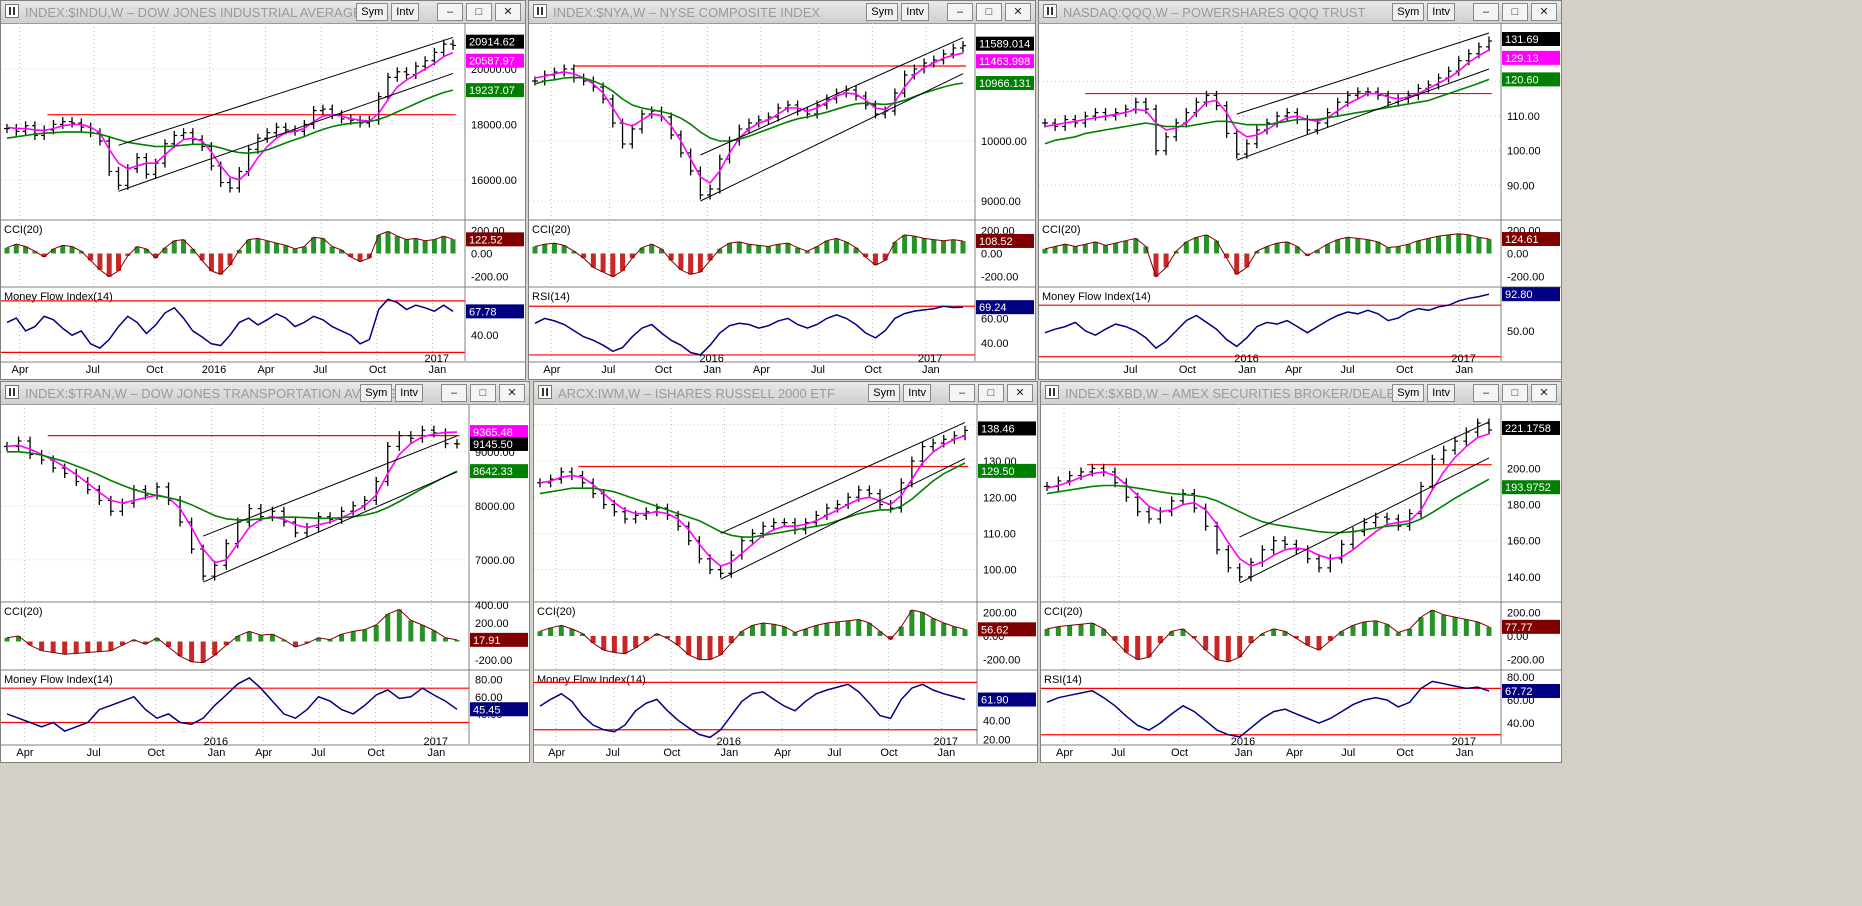 The image size is (1862, 906). Describe the element at coordinates (1268, 636) in the screenshot. I see `cci-line` at that location.